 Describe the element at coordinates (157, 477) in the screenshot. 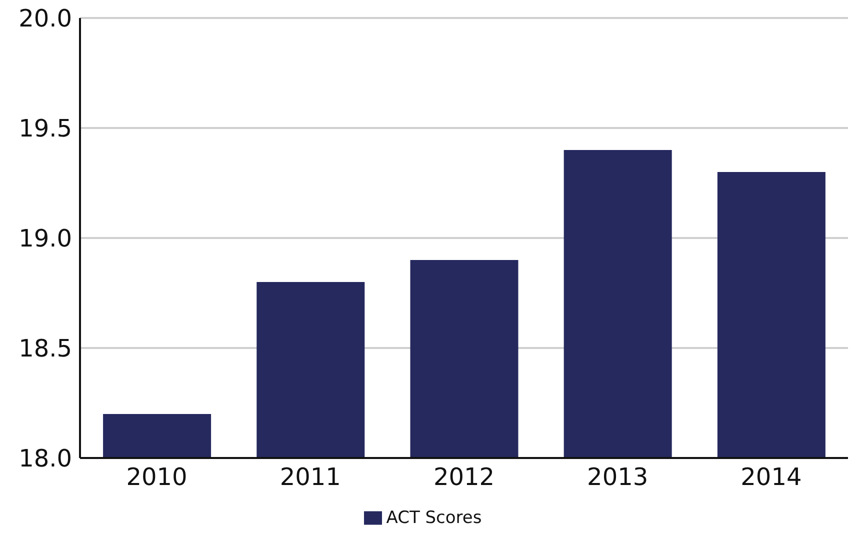

I see `x-tick-label: 2010` at that location.